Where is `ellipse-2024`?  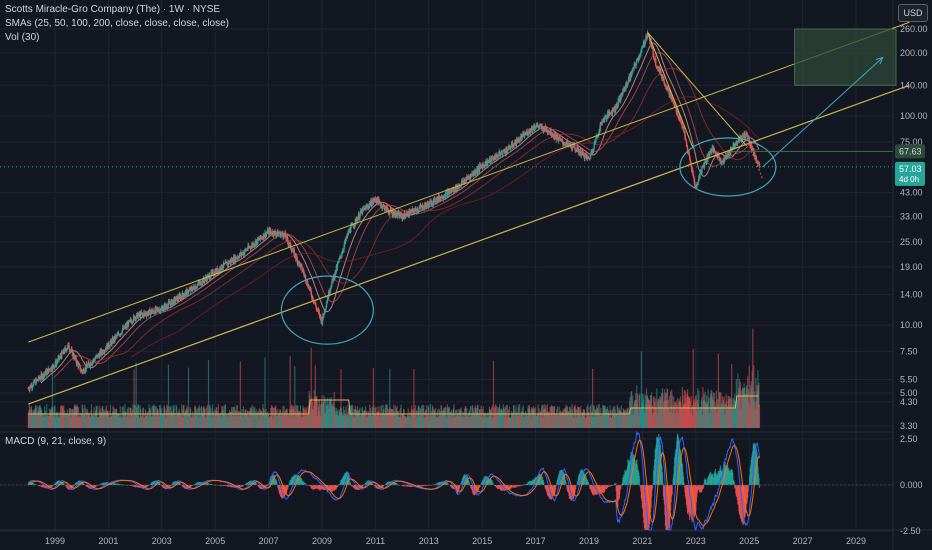
ellipse-2024 is located at coordinates (728, 167).